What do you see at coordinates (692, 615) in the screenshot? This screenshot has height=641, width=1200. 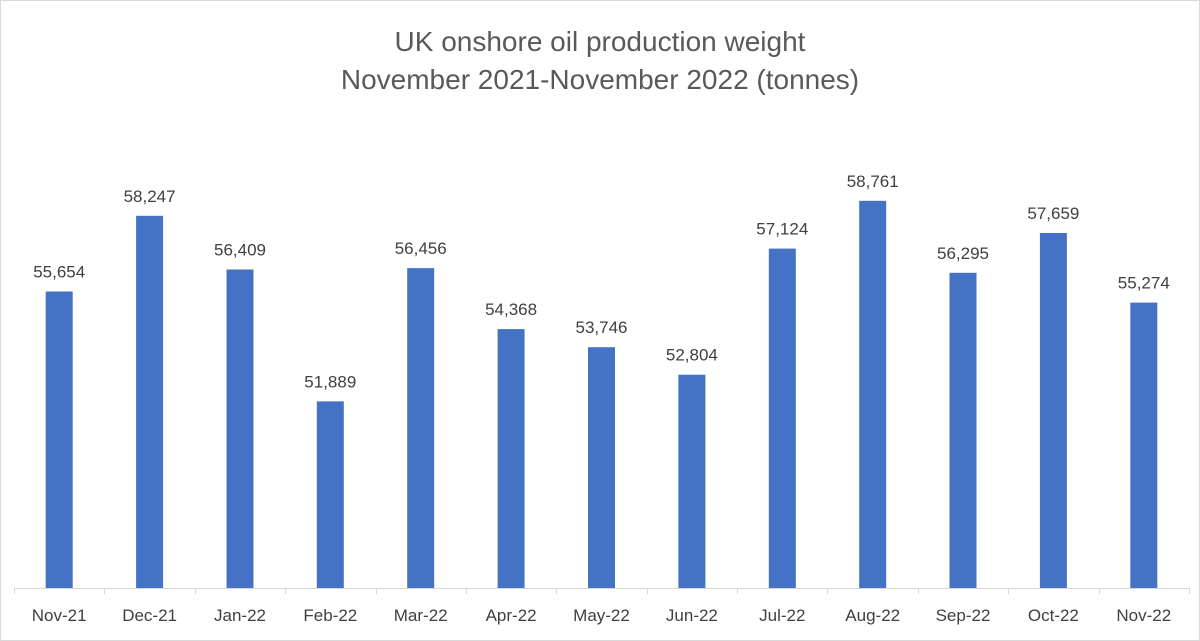 I see `x-tick-label: Jun-22` at bounding box center [692, 615].